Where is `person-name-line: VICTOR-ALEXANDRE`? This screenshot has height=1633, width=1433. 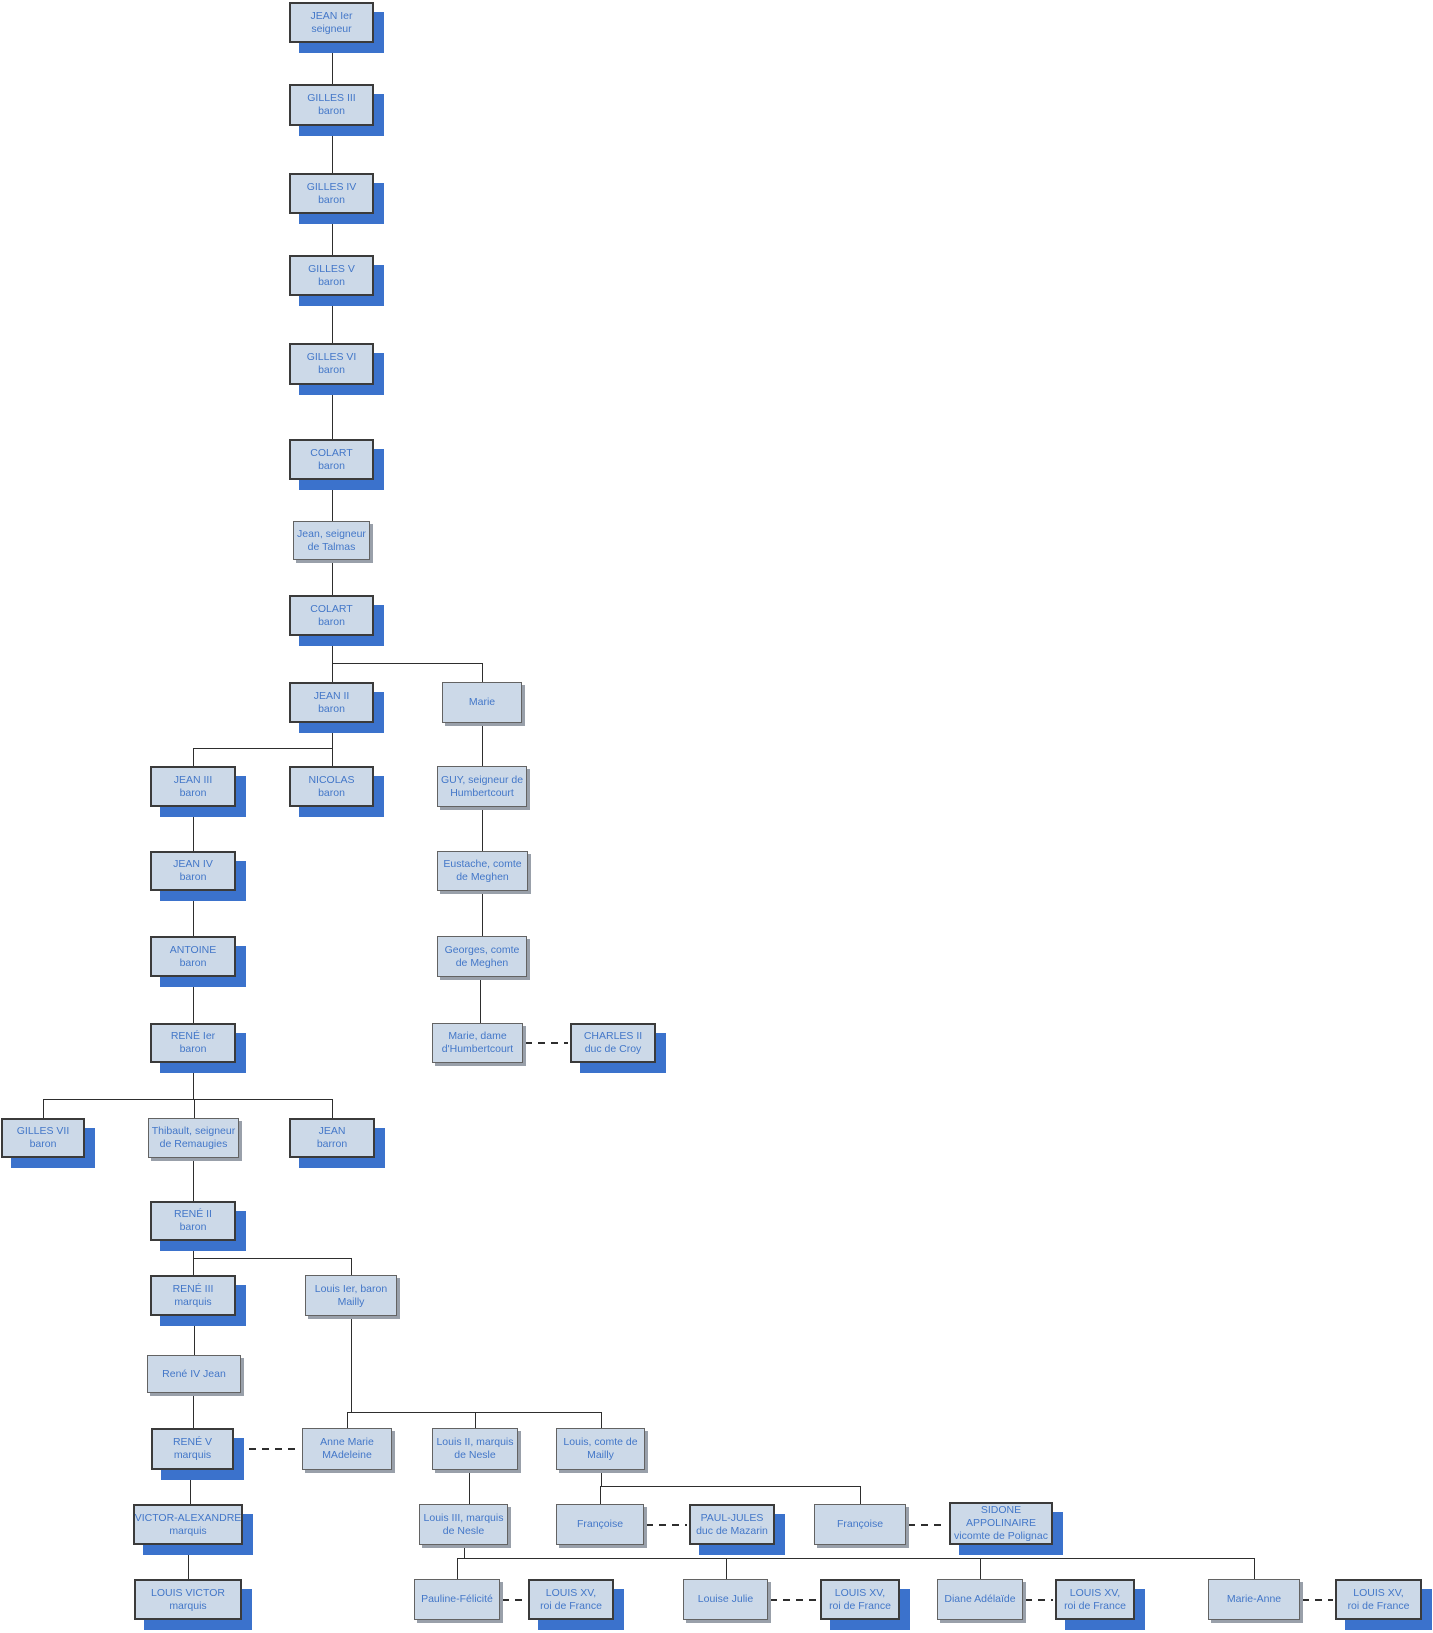
person-name-line: VICTOR-ALEXANDRE is located at coordinates (188, 1517).